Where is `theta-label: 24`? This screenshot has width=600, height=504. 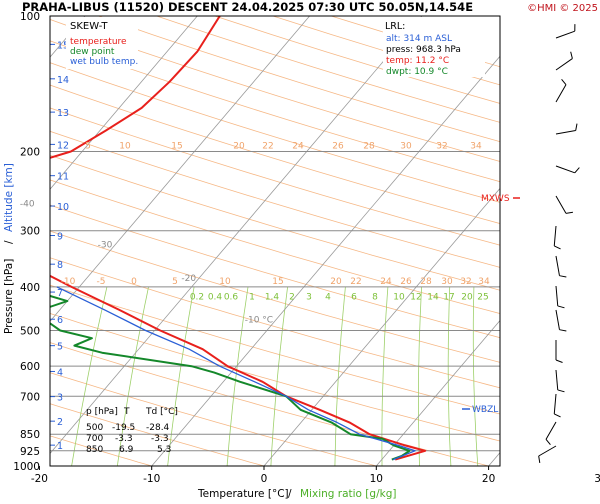
theta-label: 24 is located at coordinates (298, 146).